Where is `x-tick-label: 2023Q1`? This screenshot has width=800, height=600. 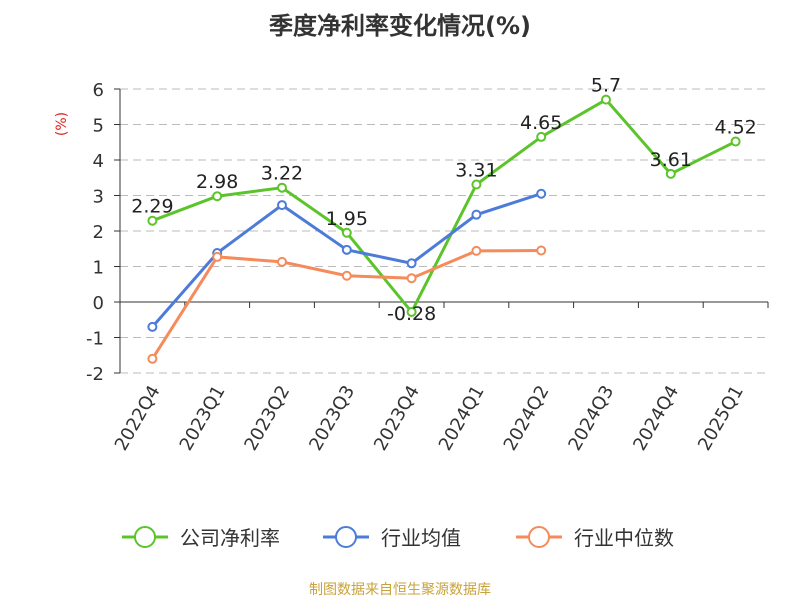
x-tick-label: 2023Q1 is located at coordinates (203, 418).